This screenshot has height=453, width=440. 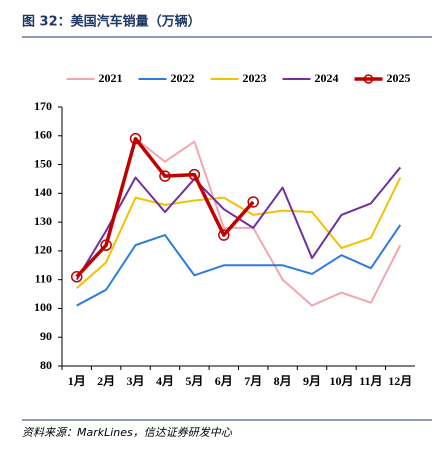 I want to click on x-tick-label: 9月, so click(x=312, y=381).